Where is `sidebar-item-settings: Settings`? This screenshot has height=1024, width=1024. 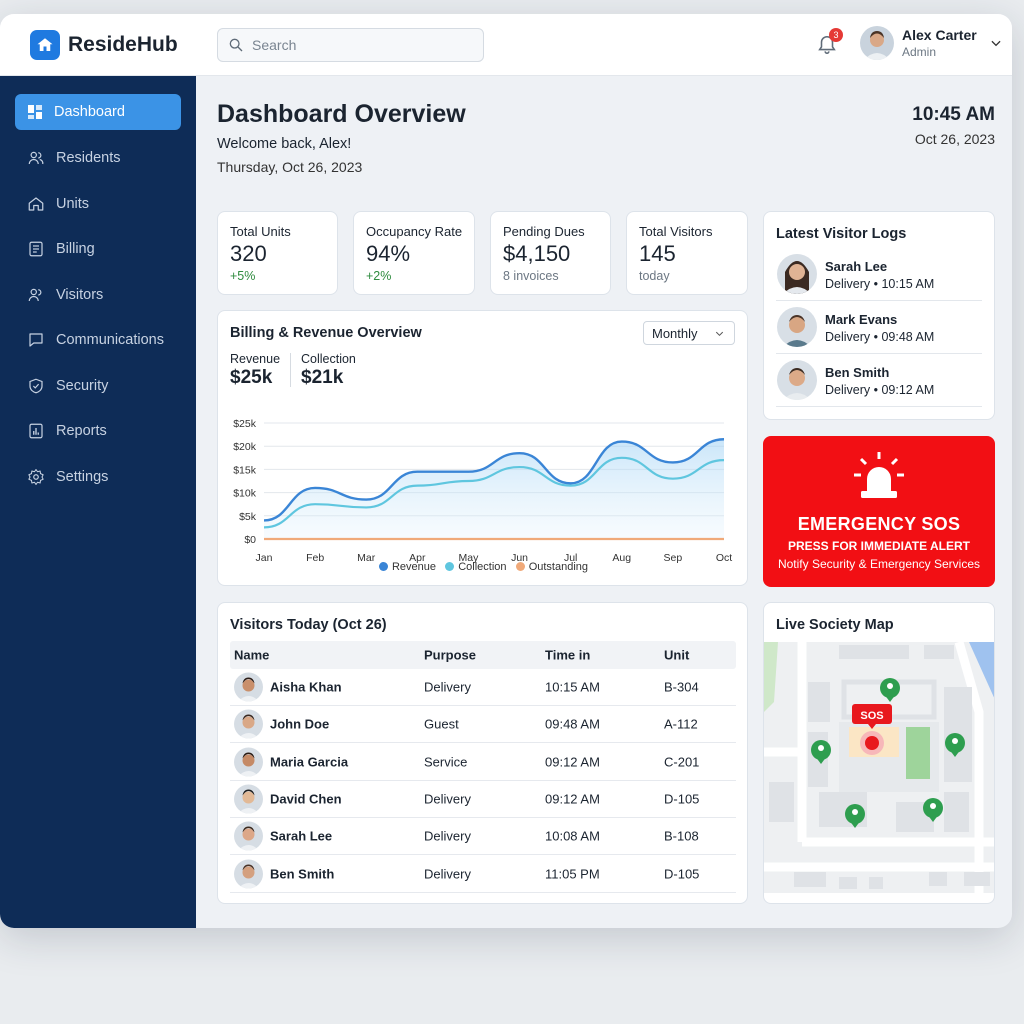 sidebar-item-settings: Settings is located at coordinates (98, 477).